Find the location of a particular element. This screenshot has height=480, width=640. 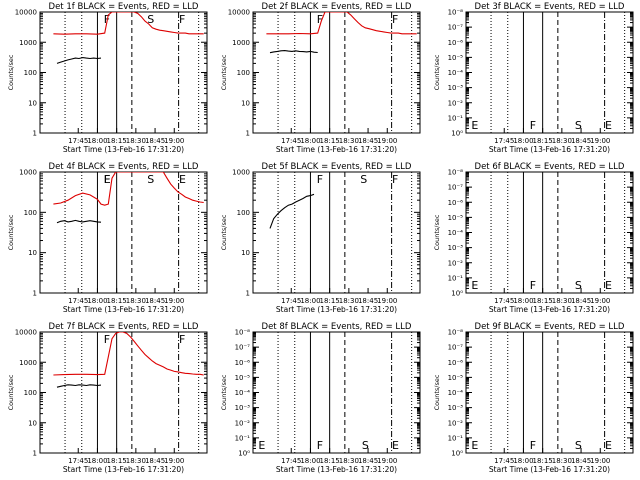

panel-title: Det 7f BLACK = Events, RED = LLD is located at coordinates (124, 327).